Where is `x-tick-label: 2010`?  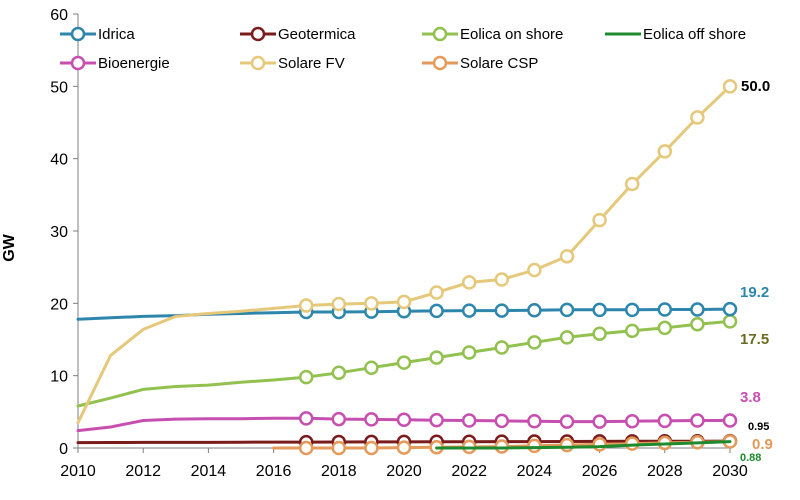
x-tick-label: 2010 is located at coordinates (78, 471).